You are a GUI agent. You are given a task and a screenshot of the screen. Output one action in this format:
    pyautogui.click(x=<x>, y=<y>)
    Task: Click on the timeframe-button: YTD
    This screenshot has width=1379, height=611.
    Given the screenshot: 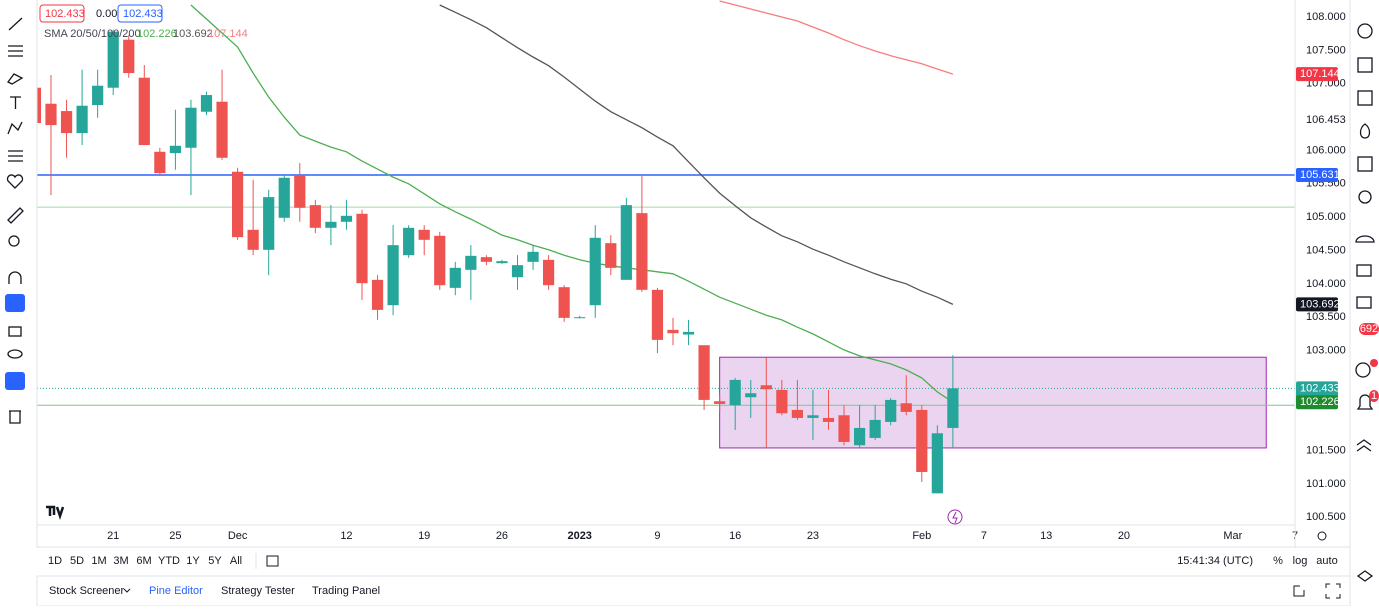 What is the action you would take?
    pyautogui.click(x=169, y=561)
    